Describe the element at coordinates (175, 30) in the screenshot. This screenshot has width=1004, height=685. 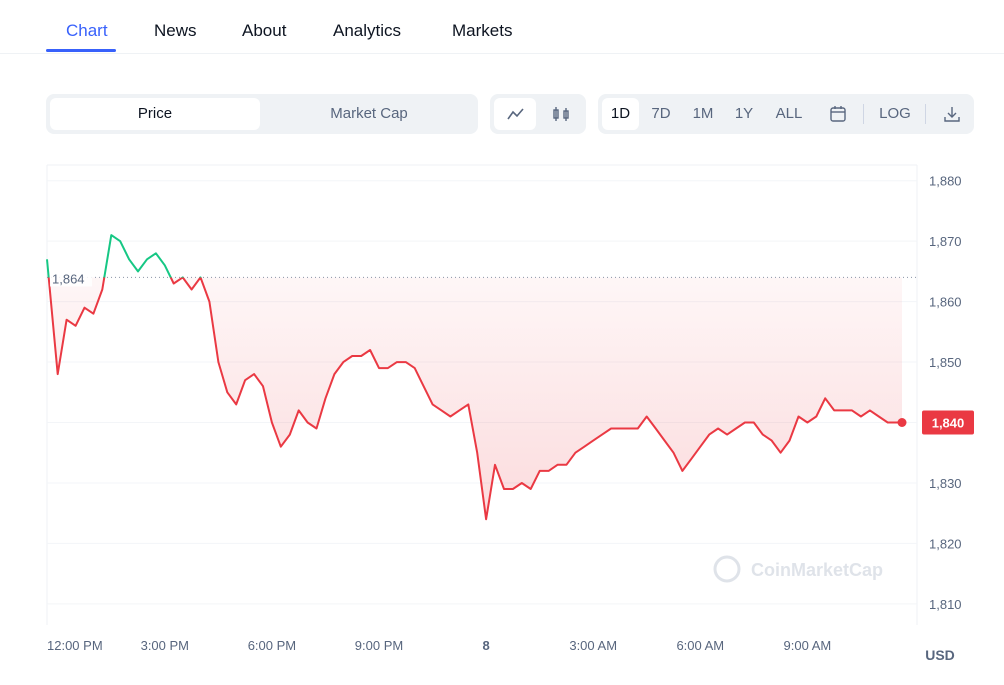
I see `tab: News` at that location.